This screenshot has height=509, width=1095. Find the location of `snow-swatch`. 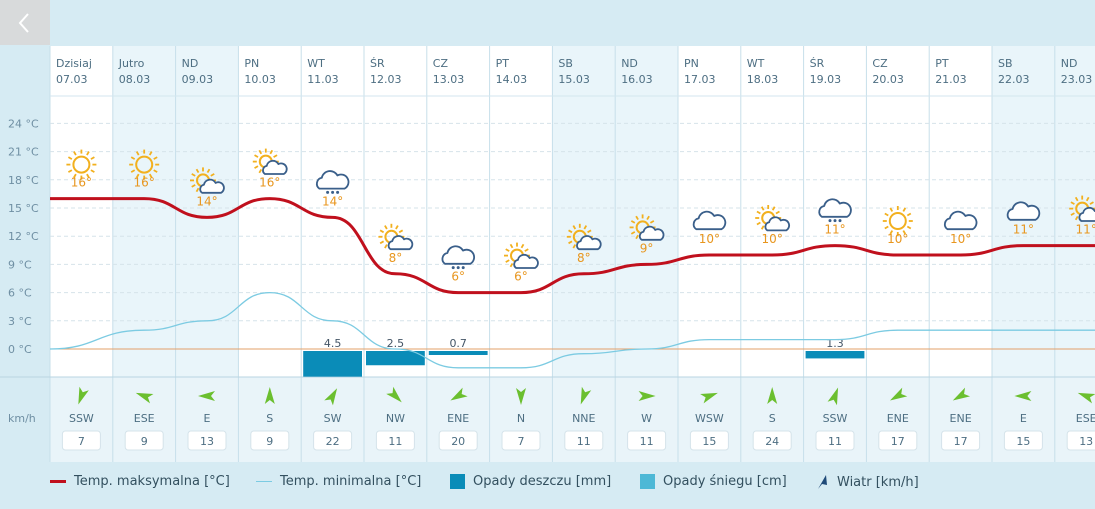

snow-swatch is located at coordinates (647, 481).